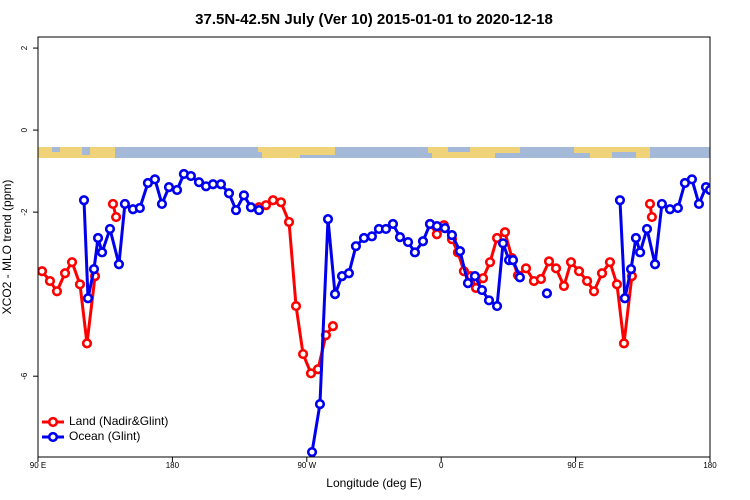 This screenshot has height=500, width=750. What do you see at coordinates (7, 247) in the screenshot?
I see `y-axis-label: XCO2 - MLO trend (ppm)` at bounding box center [7, 247].